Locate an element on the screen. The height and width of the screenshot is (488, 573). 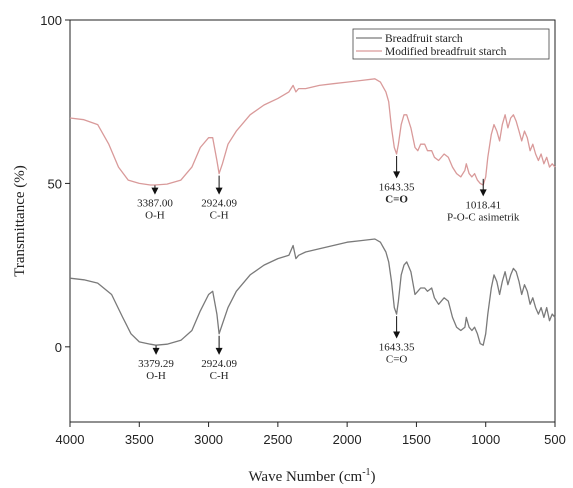
x-tick-label: 1500 is located at coordinates (416, 439).